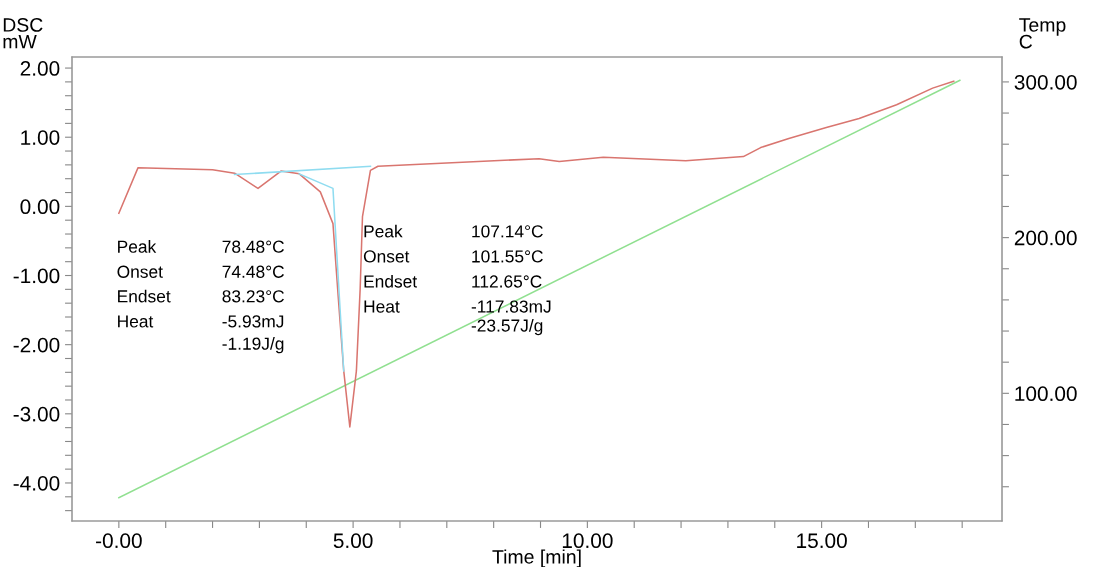 Image resolution: width=1110 pixels, height=567 pixels. I want to click on y-tick-label: 1.00, so click(40, 137).